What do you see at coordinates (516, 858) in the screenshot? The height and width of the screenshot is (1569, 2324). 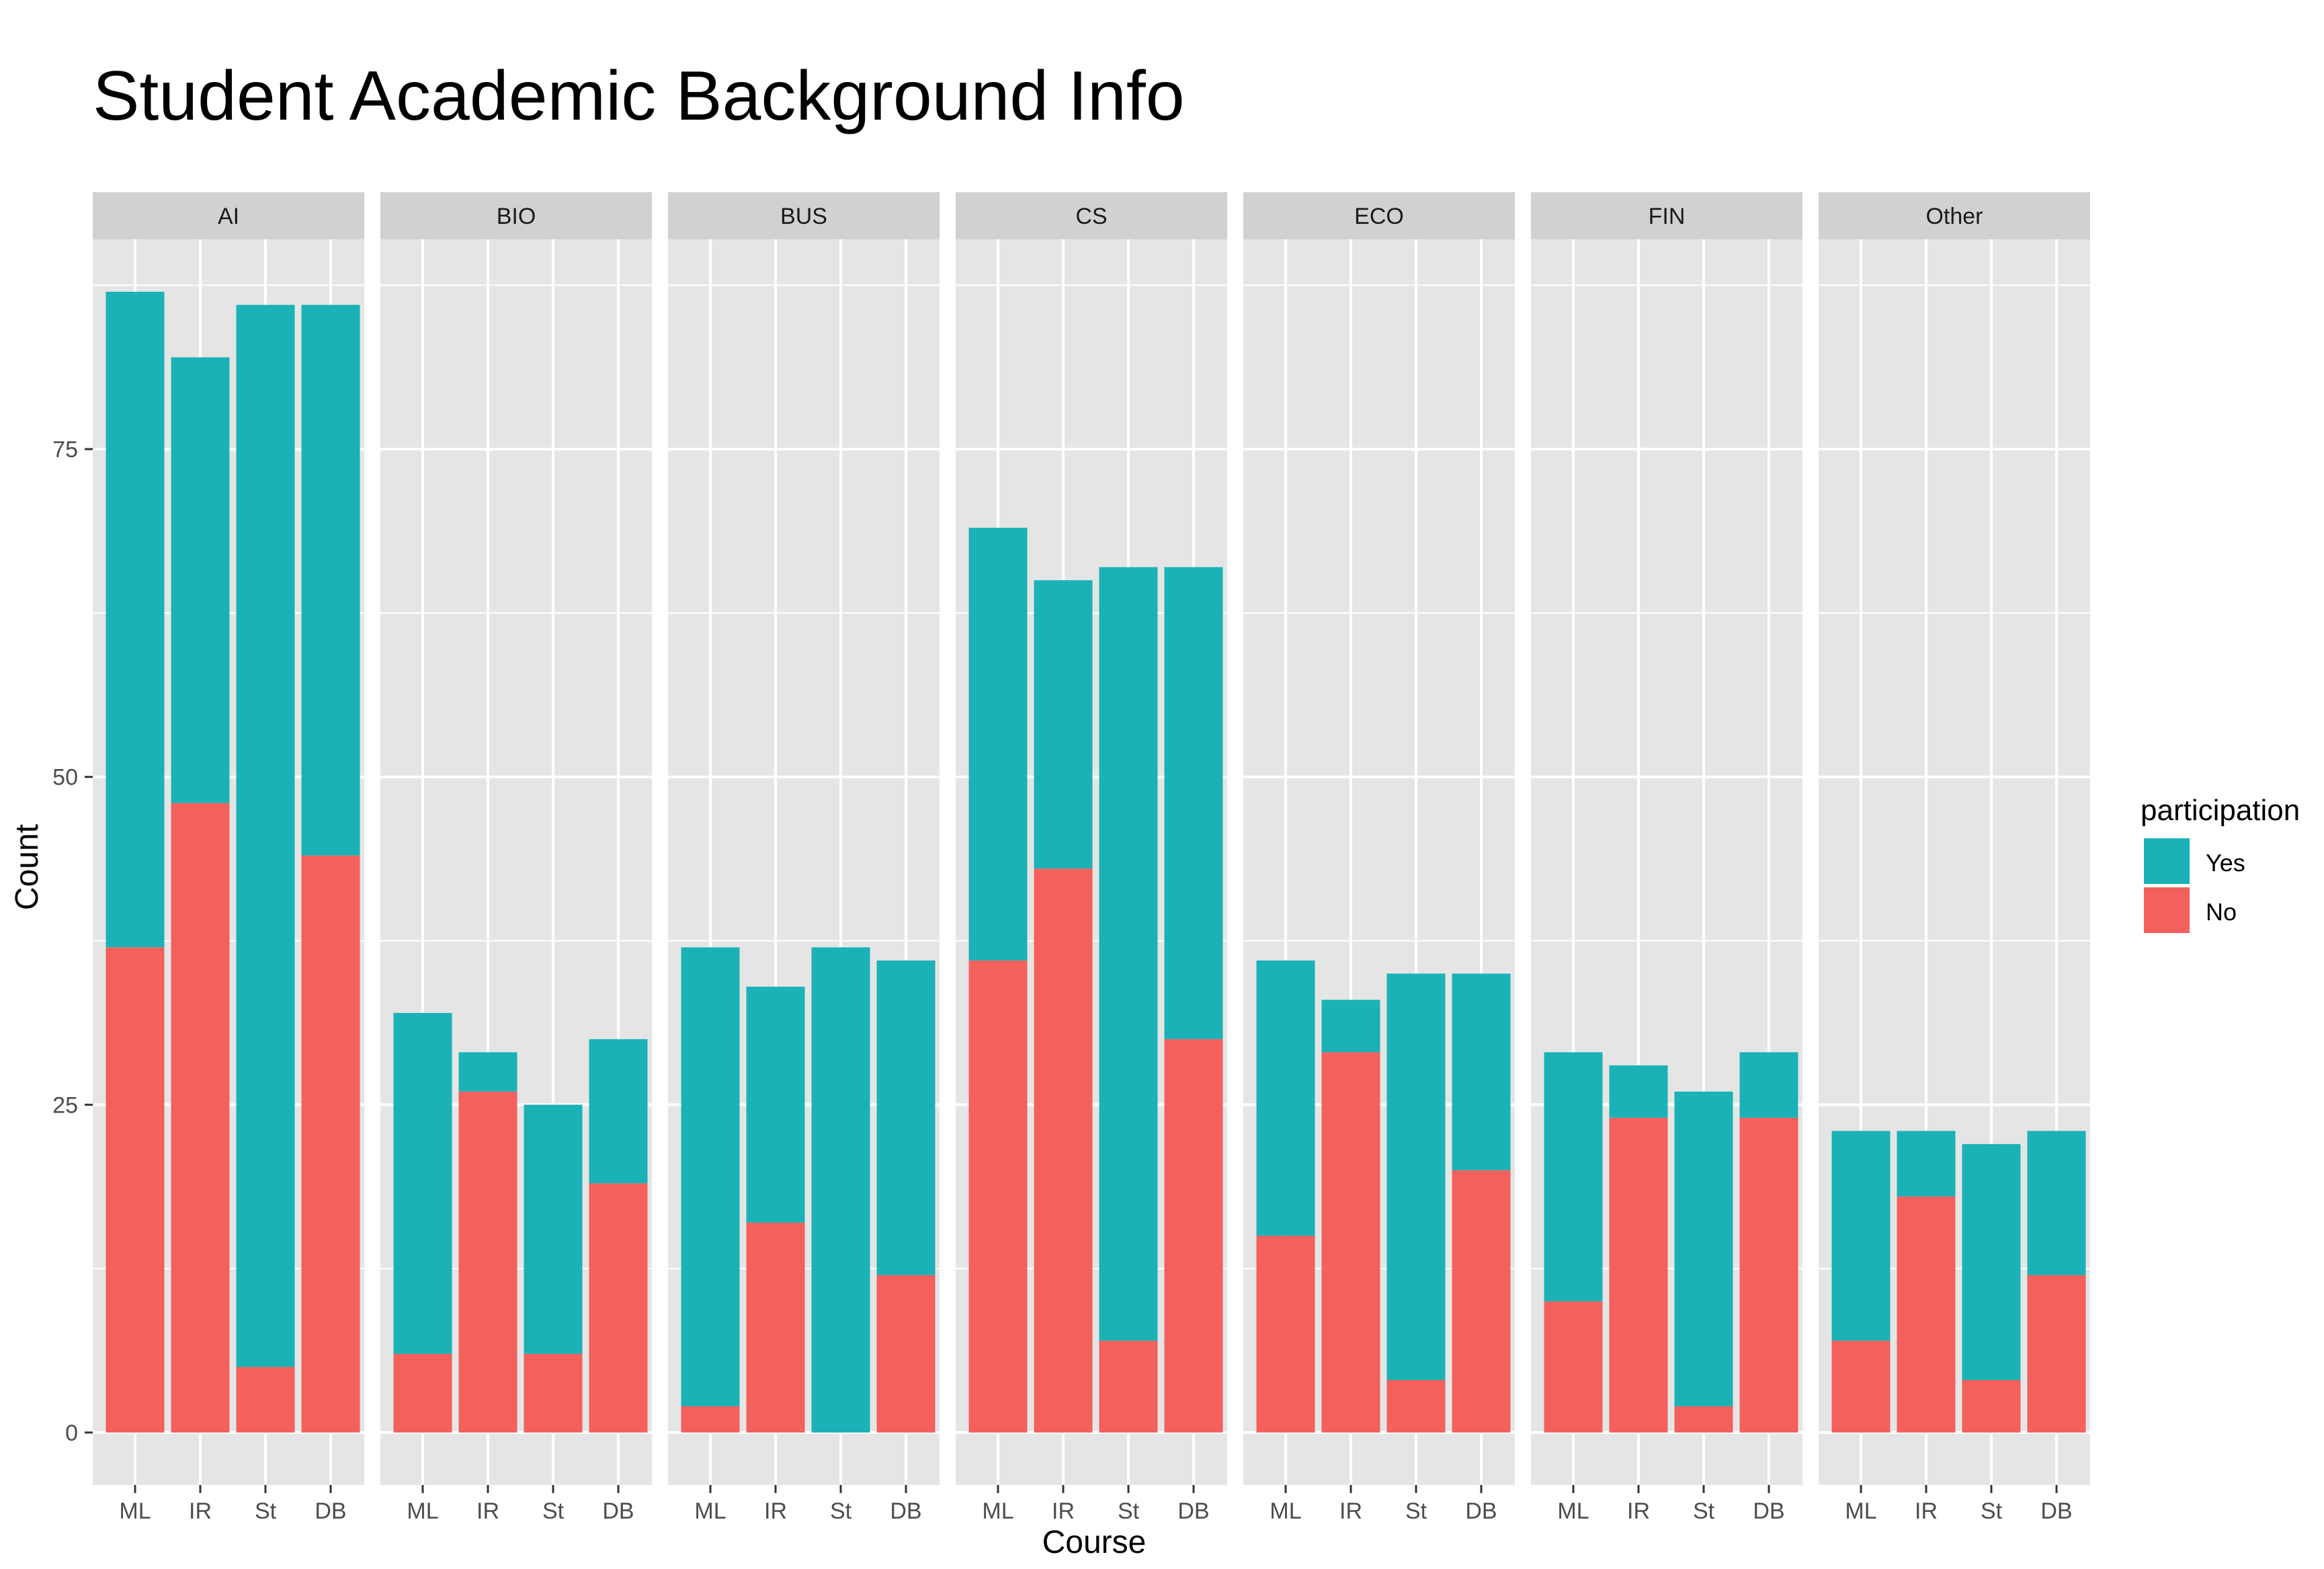 I see `facet-panel: BIO ML IR St DB` at bounding box center [516, 858].